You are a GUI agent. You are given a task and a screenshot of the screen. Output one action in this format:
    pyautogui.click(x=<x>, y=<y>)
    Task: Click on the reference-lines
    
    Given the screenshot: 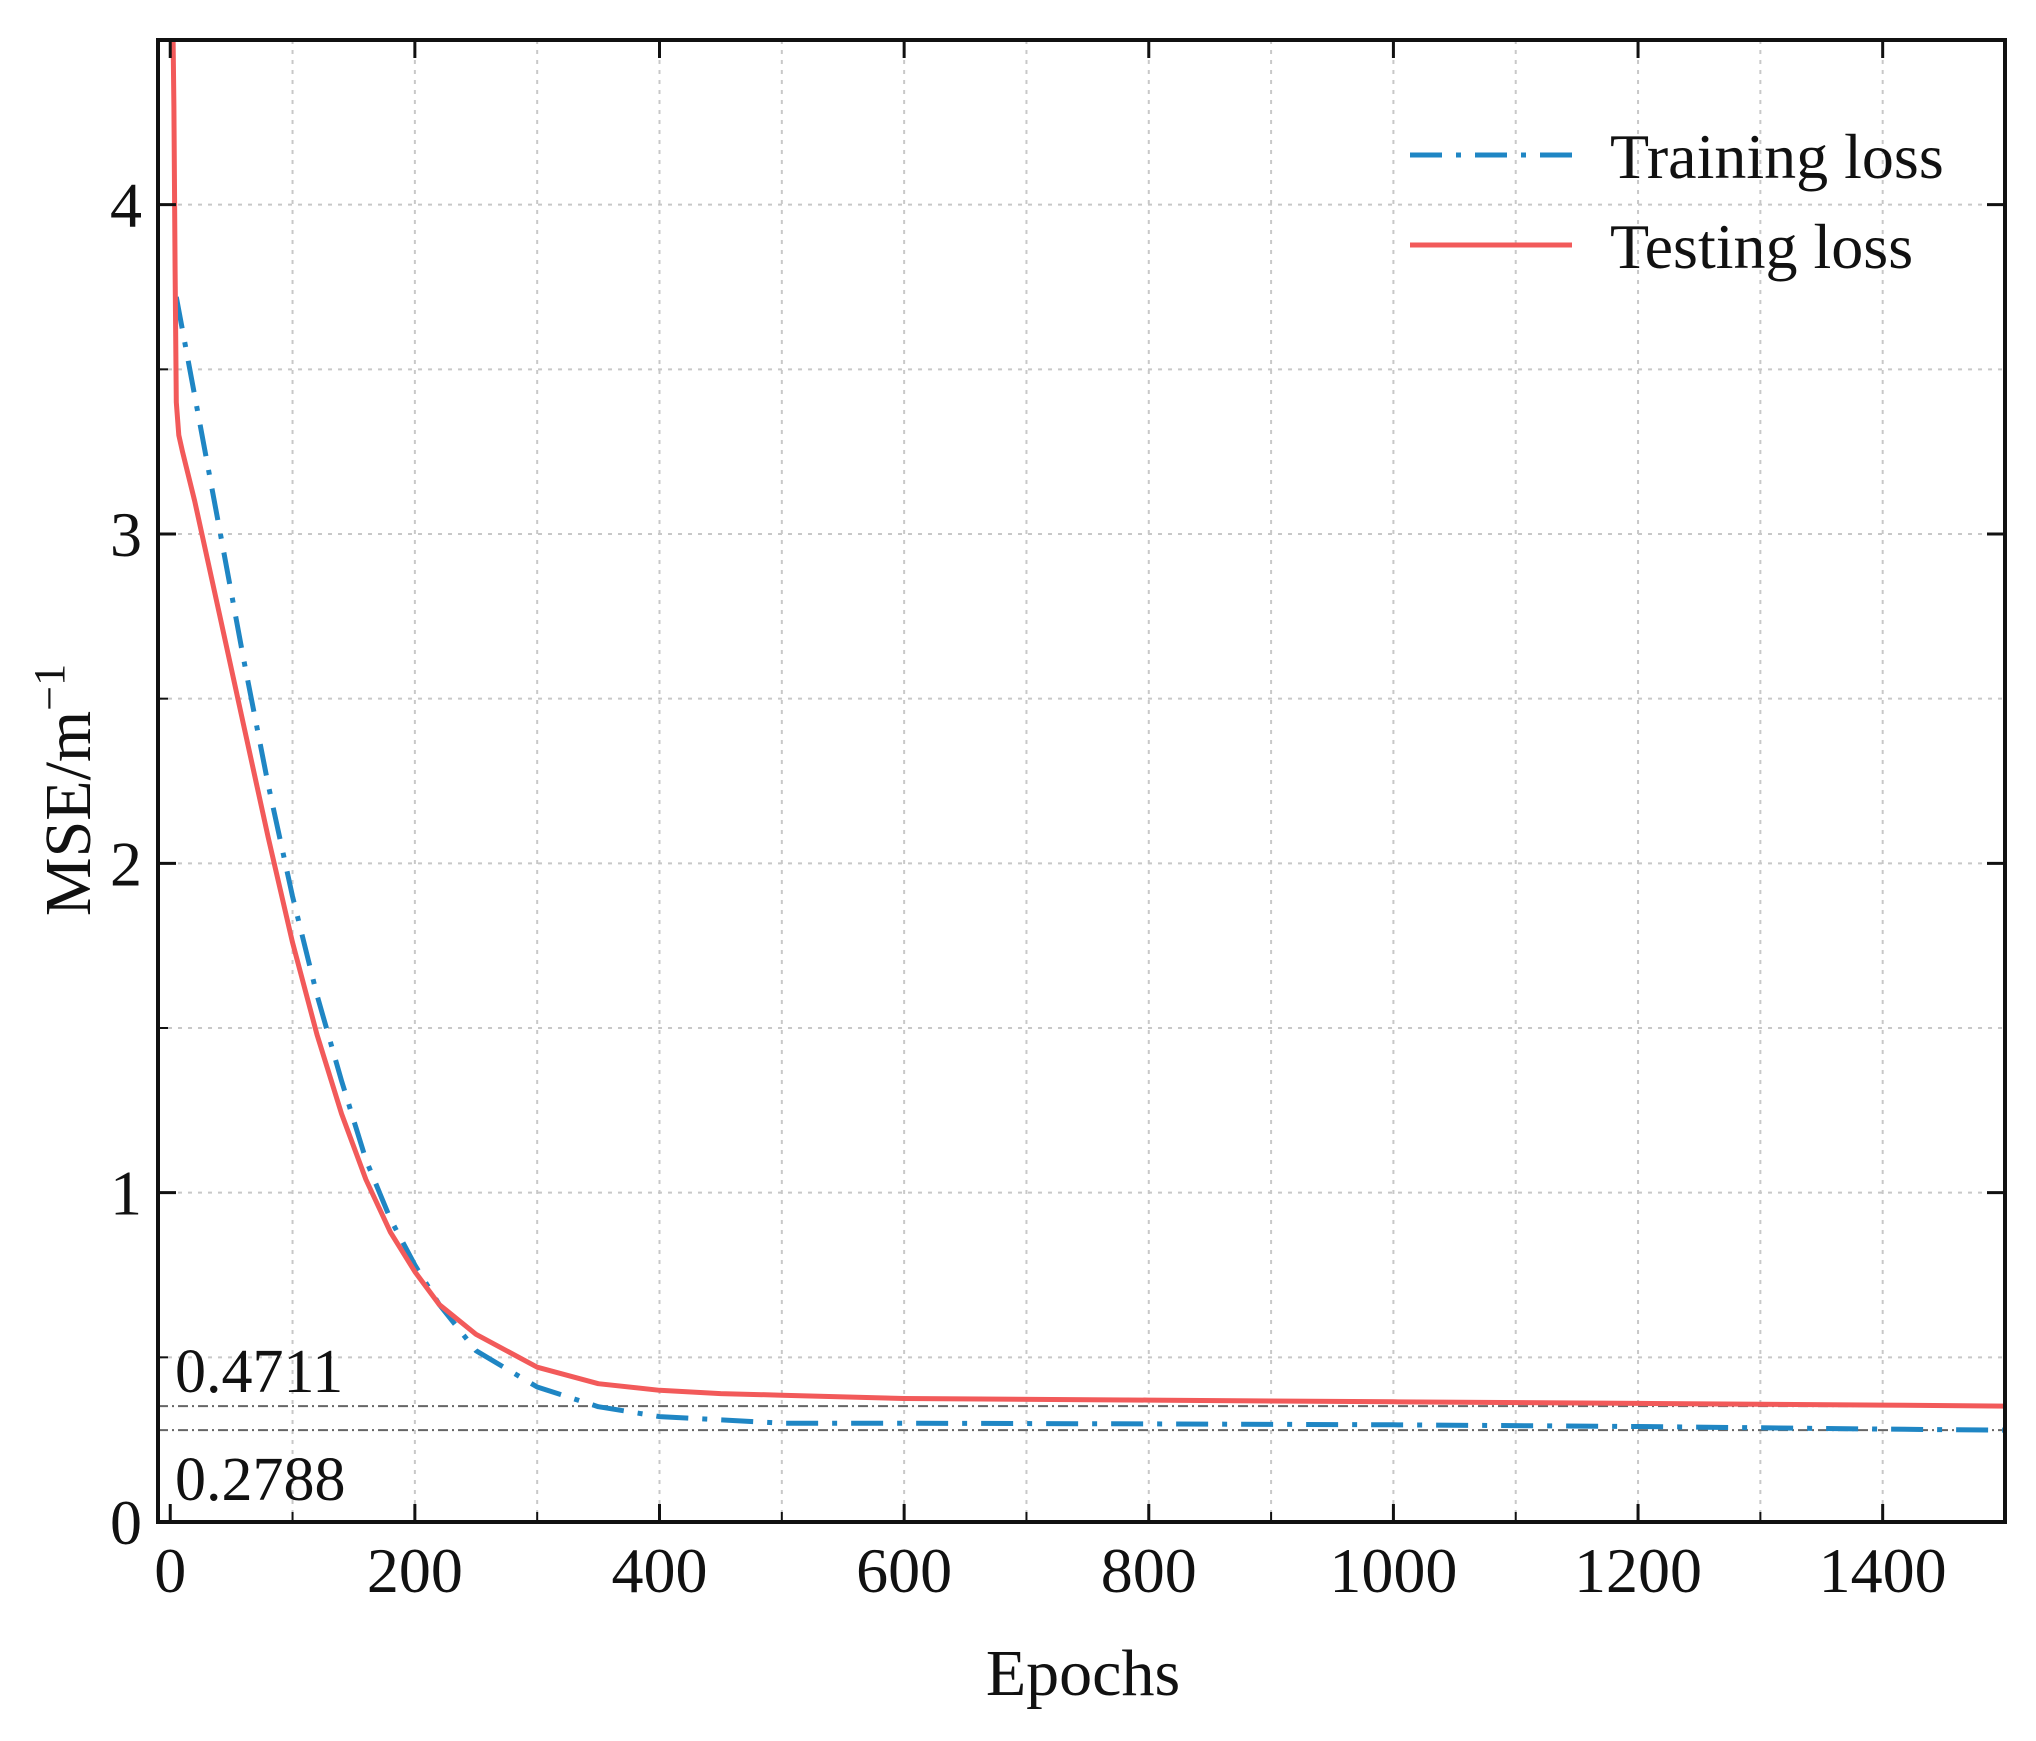 What is the action you would take?
    pyautogui.click(x=1081, y=1418)
    